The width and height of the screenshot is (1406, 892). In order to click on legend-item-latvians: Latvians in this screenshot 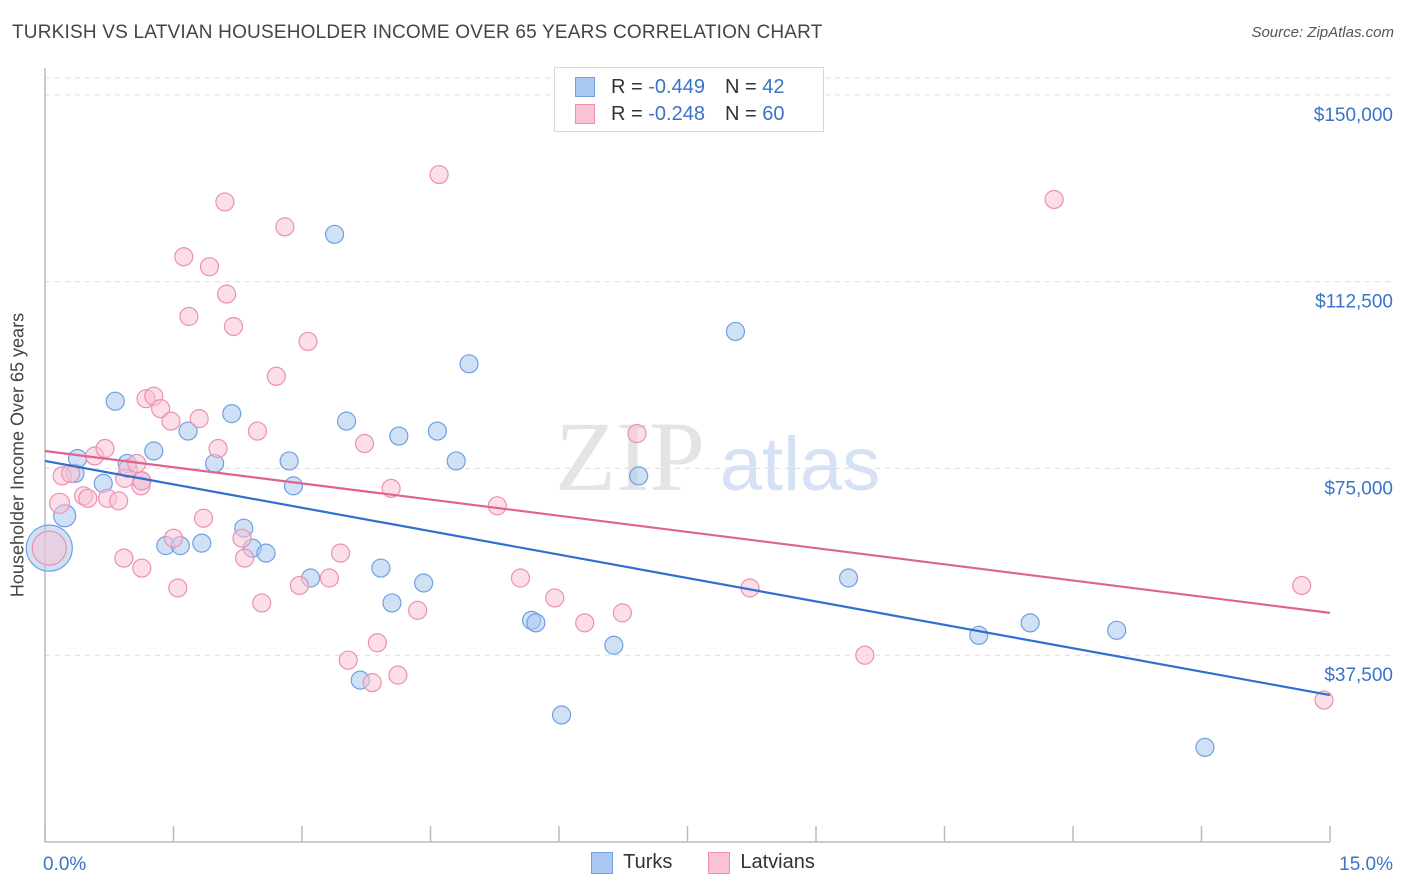, I will do `click(761, 862)`.